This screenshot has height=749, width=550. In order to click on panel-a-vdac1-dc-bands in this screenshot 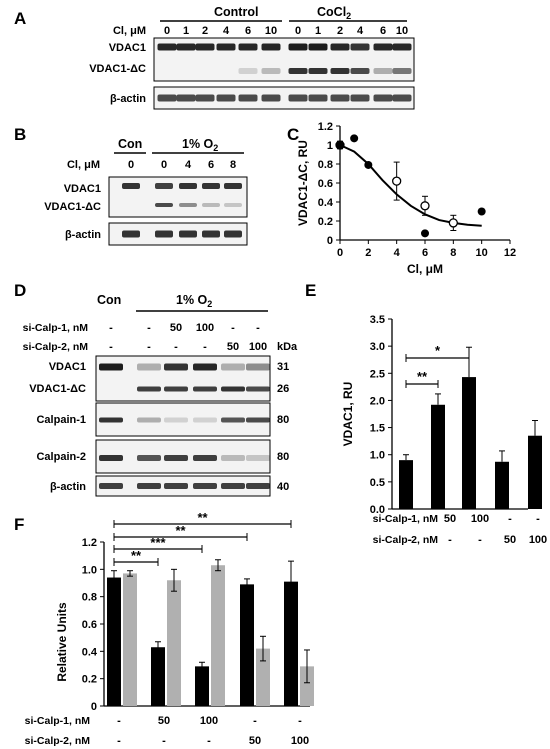, I will do `click(325, 71)`.